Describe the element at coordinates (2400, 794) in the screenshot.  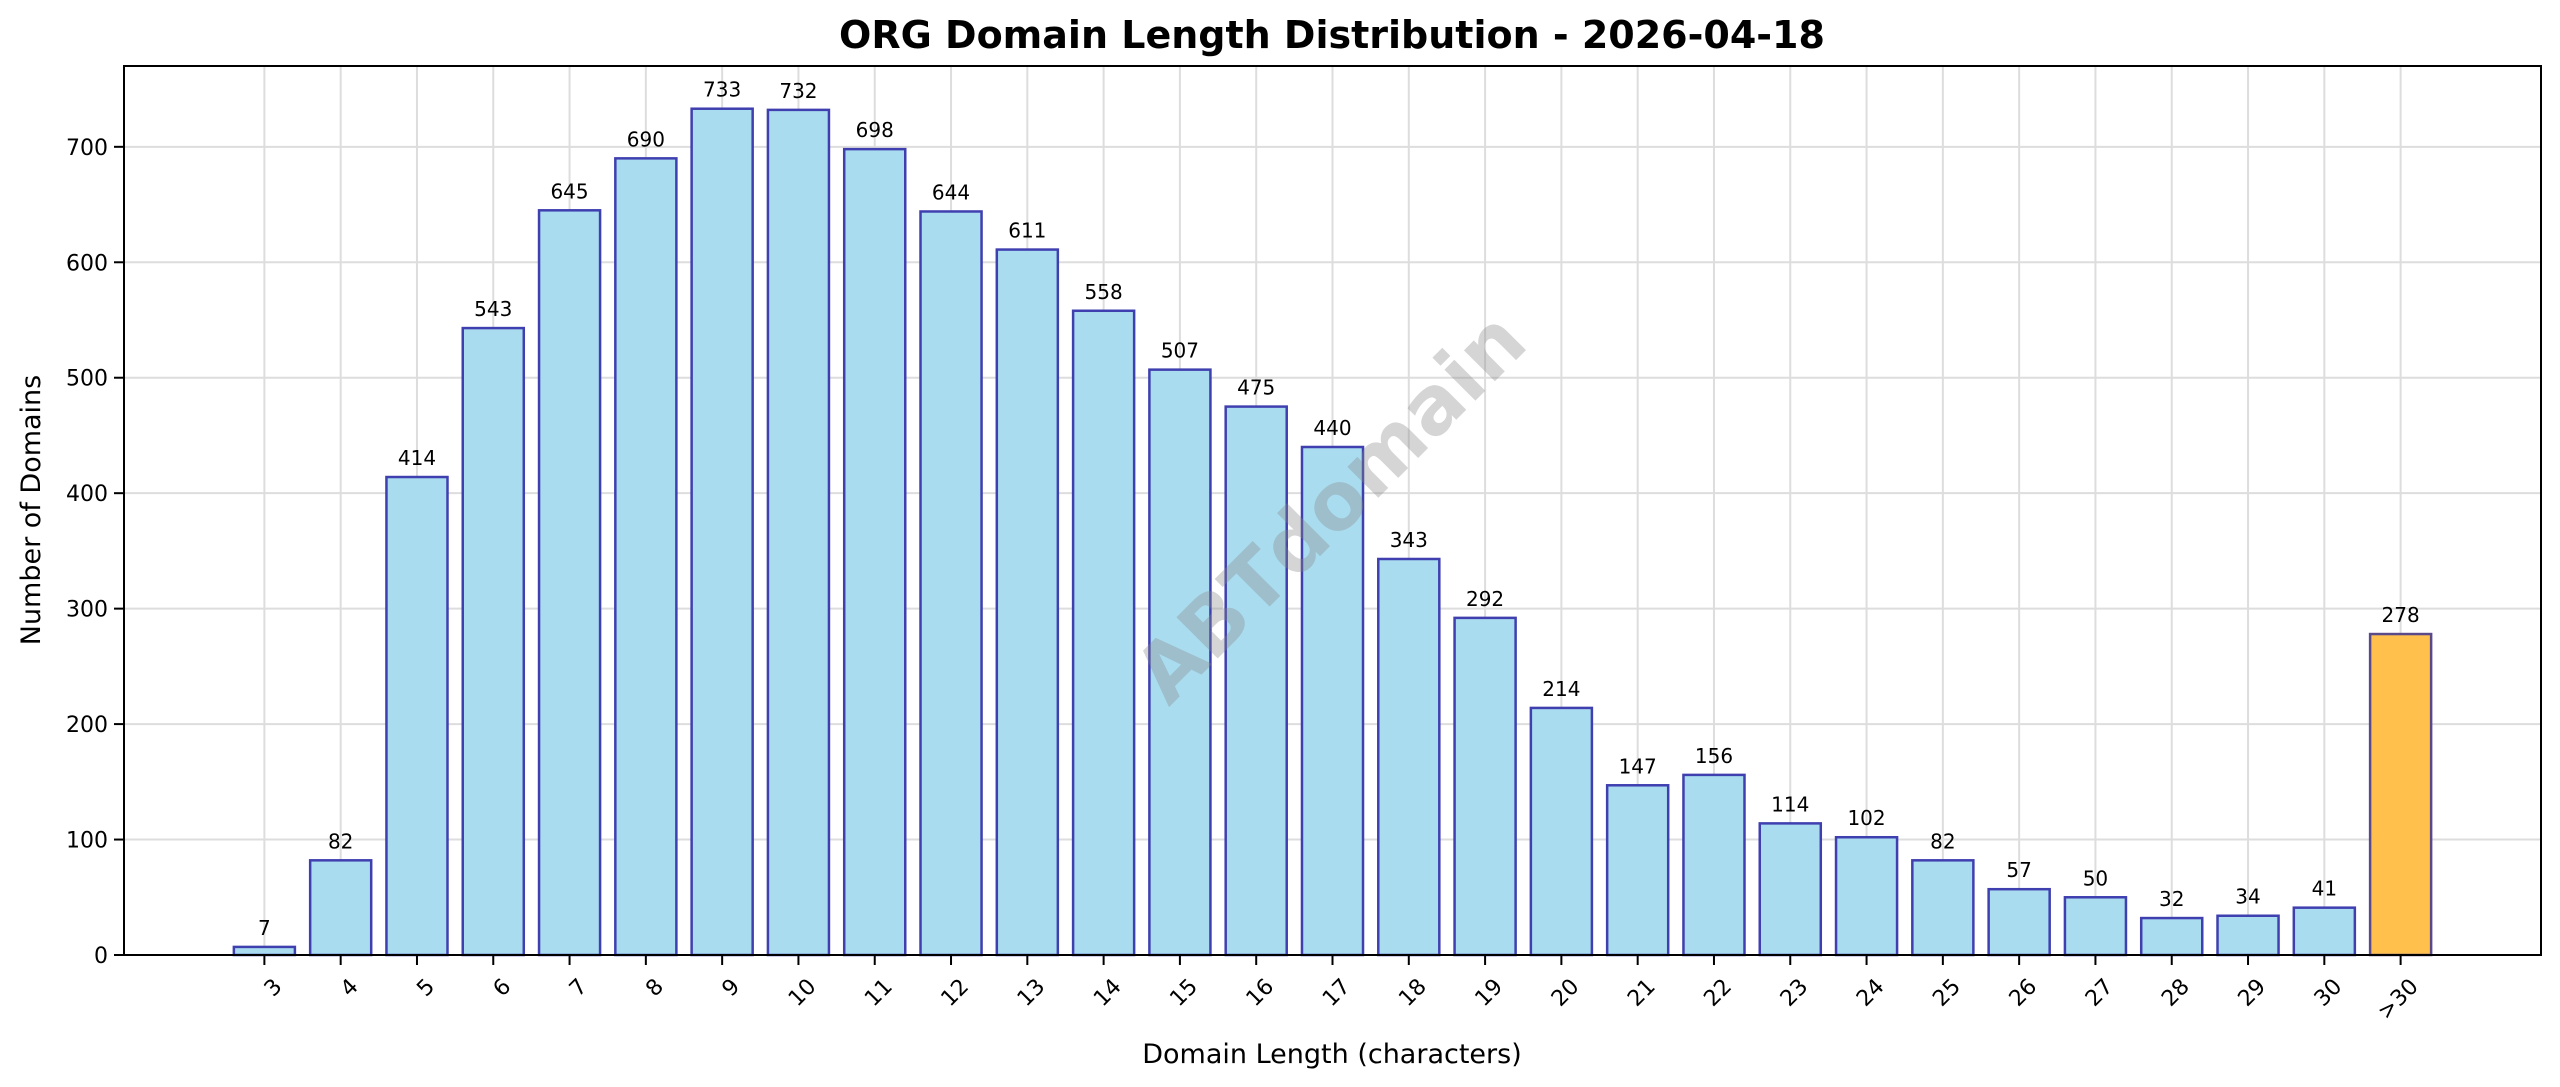
I see `bar->30` at that location.